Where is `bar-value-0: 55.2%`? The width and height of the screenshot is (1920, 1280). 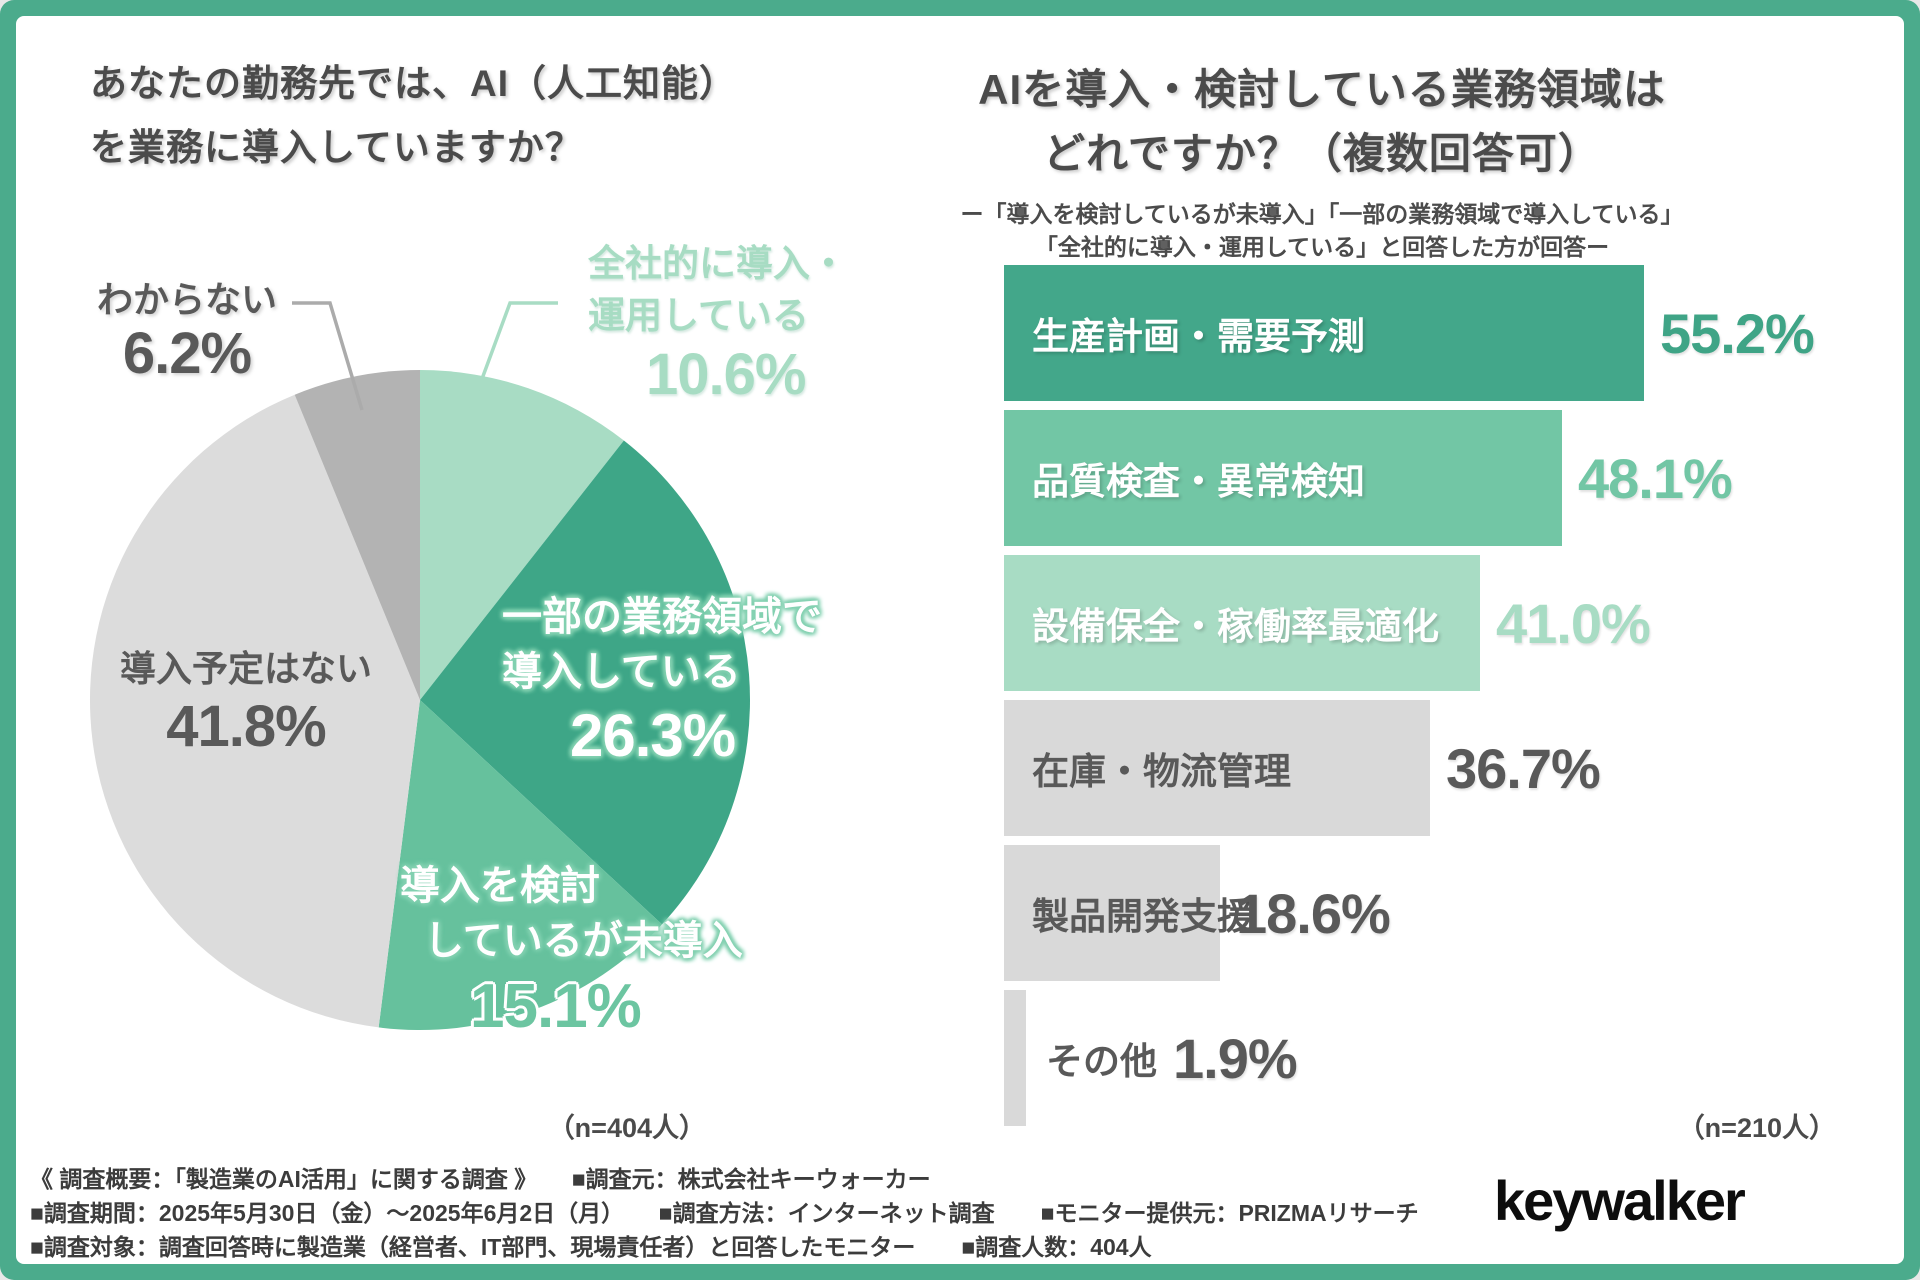 bar-value-0: 55.2% is located at coordinates (1737, 333).